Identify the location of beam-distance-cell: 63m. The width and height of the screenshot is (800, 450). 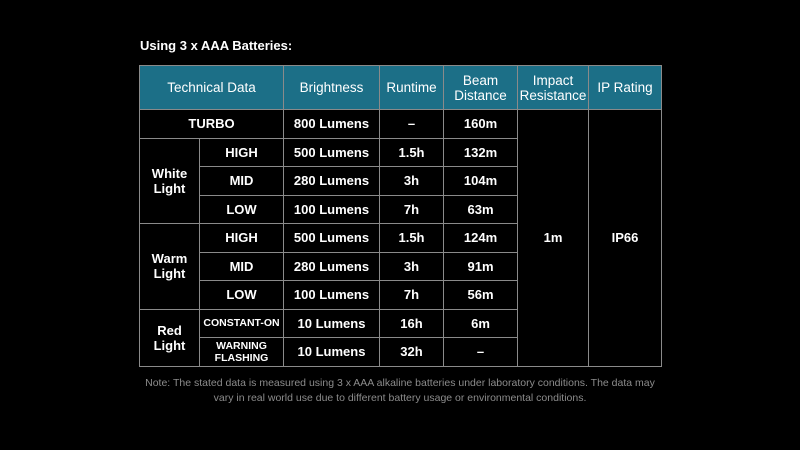
(480, 209).